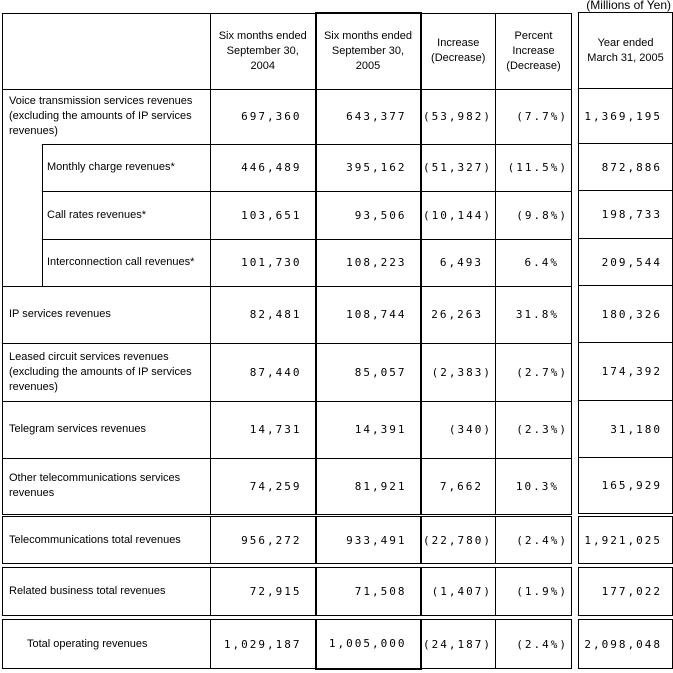  What do you see at coordinates (263, 314) in the screenshot?
I see `cell-2004: 82,481` at bounding box center [263, 314].